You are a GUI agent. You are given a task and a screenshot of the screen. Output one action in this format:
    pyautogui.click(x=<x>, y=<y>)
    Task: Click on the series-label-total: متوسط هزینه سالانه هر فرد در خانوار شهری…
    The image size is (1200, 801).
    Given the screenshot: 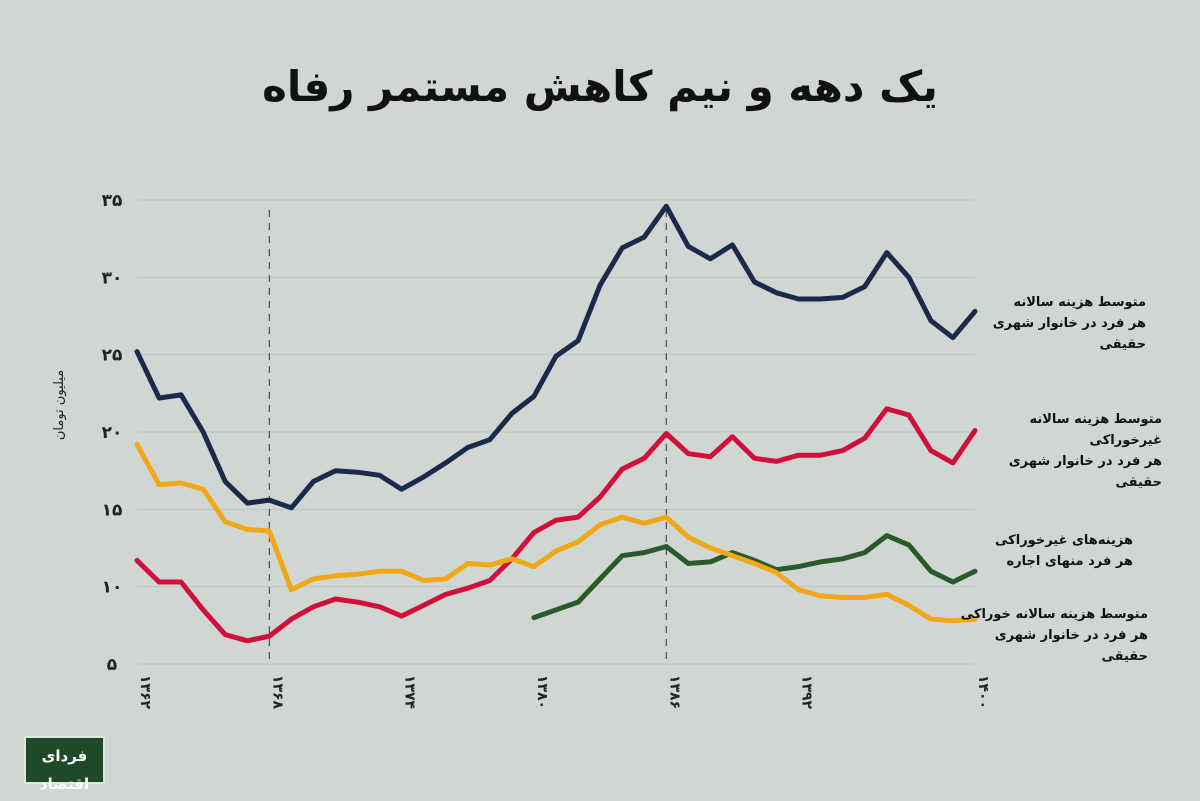 What is the action you would take?
    pyautogui.click(x=1046, y=323)
    